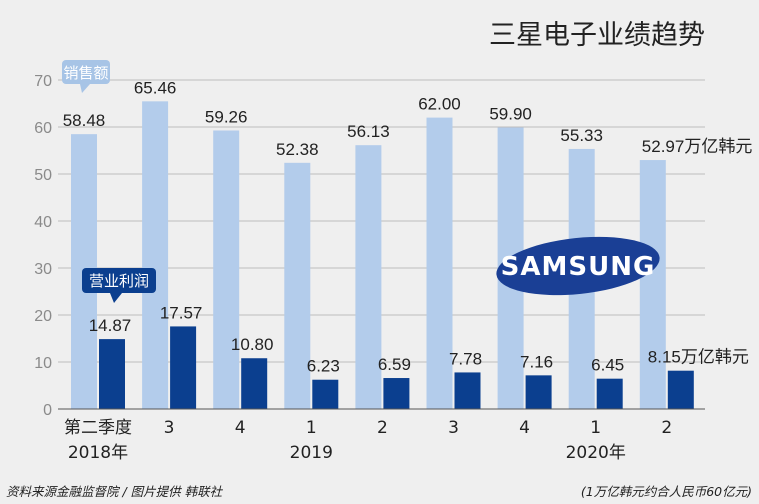 Image resolution: width=759 pixels, height=504 pixels. What do you see at coordinates (85, 88) in the screenshot?
I see `sales-badge-pointer` at bounding box center [85, 88].